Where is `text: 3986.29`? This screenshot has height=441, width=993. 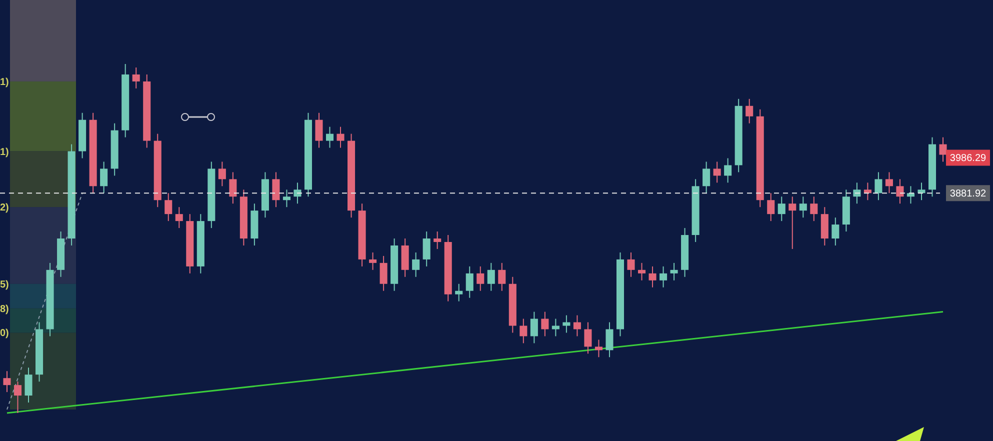 text: 3986.29 is located at coordinates (968, 158).